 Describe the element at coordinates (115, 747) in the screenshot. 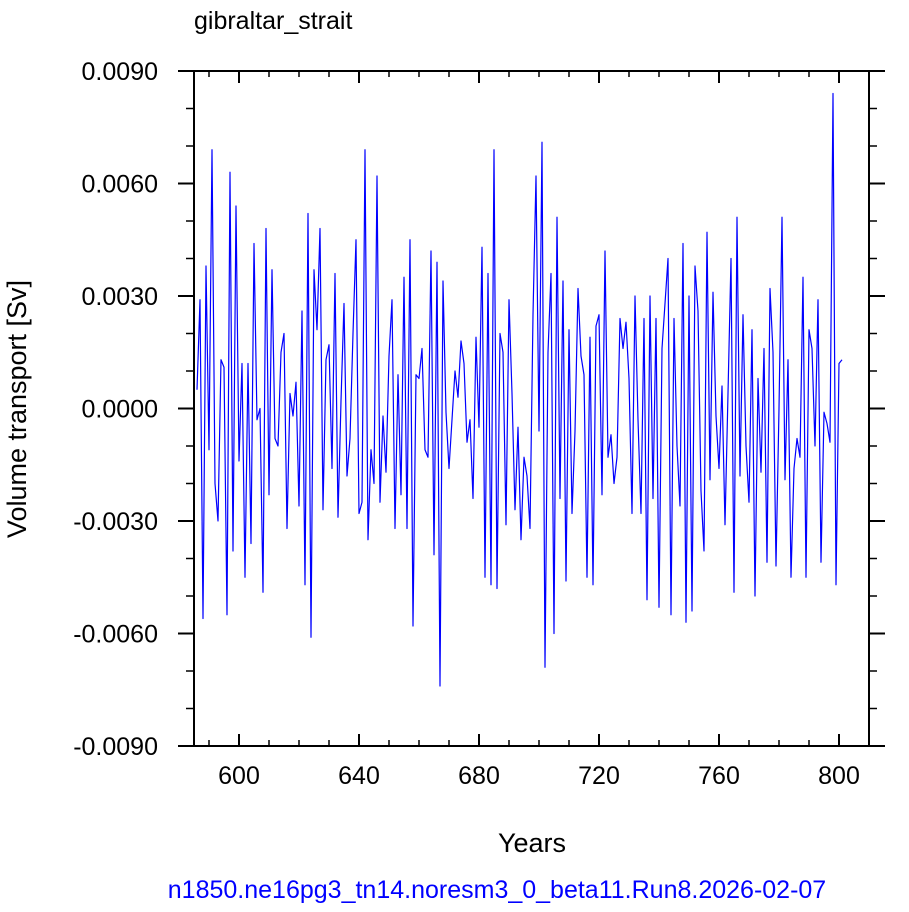

I see `y-tick-label: -0.0090` at that location.